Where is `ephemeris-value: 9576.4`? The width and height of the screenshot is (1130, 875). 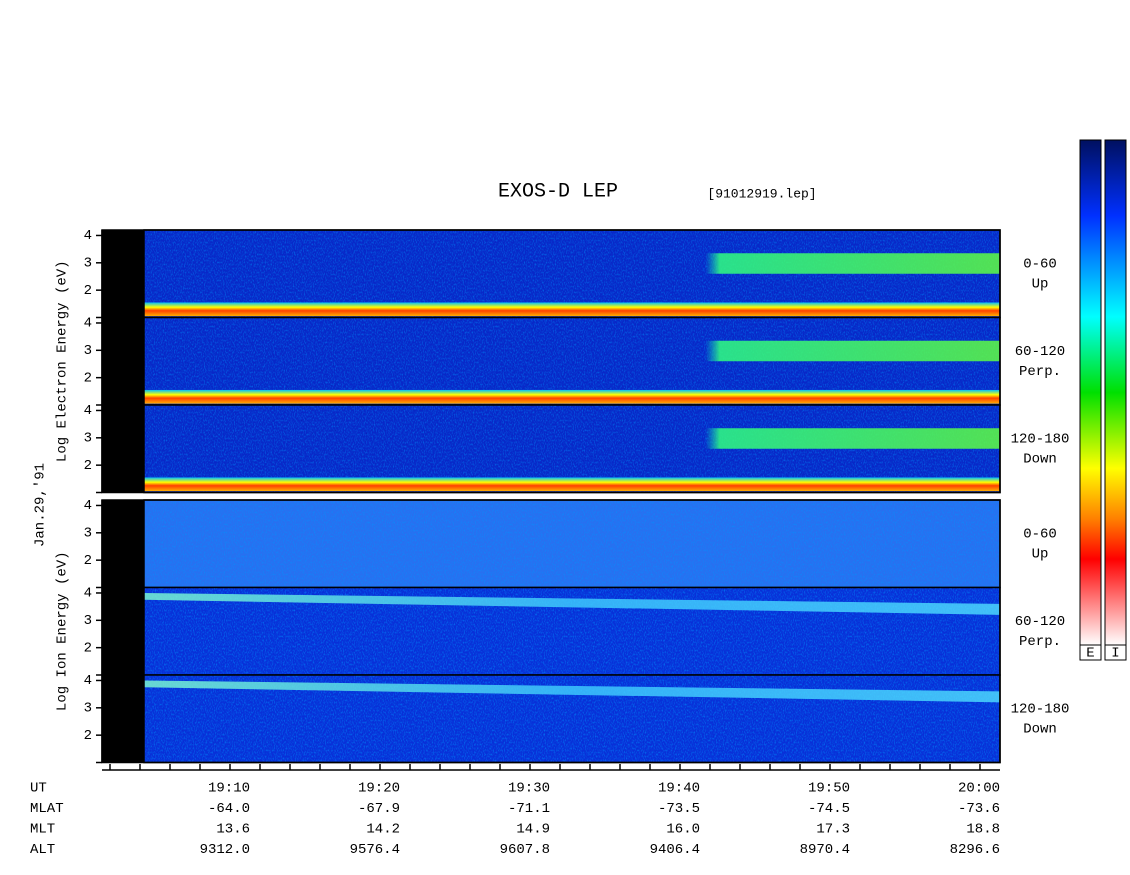 ephemeris-value: 9576.4 is located at coordinates (375, 850).